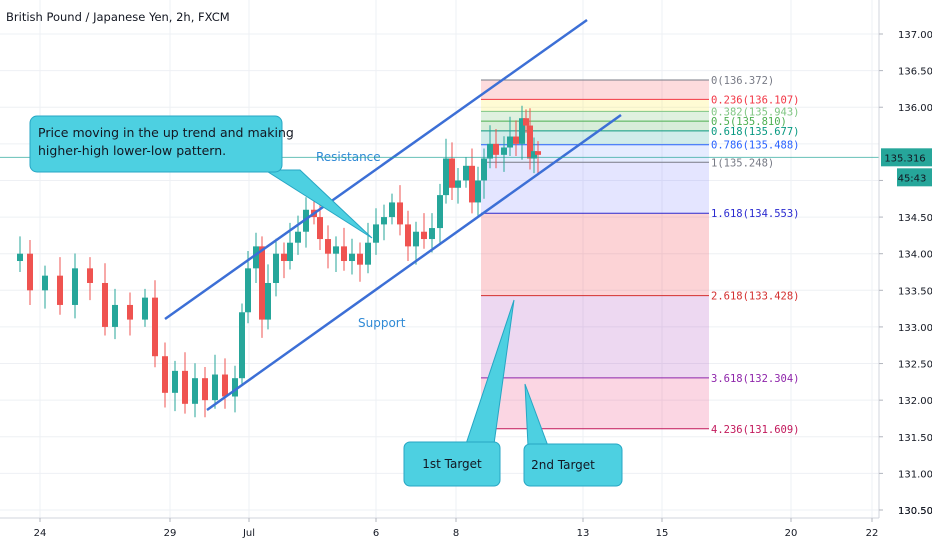  What do you see at coordinates (915, 108) in the screenshot?
I see `price-tick-label: 136.000` at bounding box center [915, 108].